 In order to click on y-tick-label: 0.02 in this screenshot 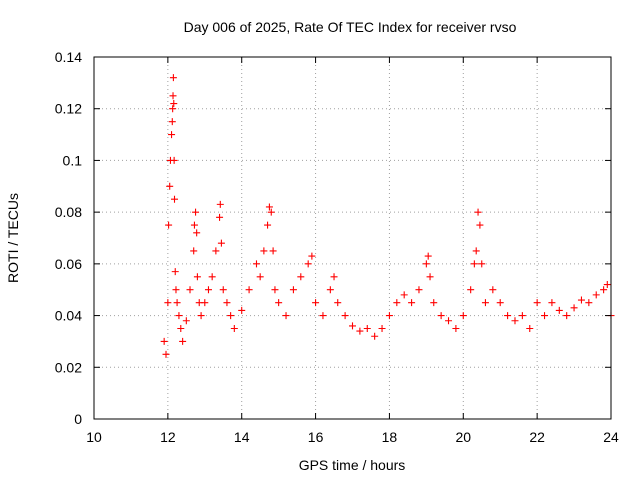, I will do `click(68, 367)`.